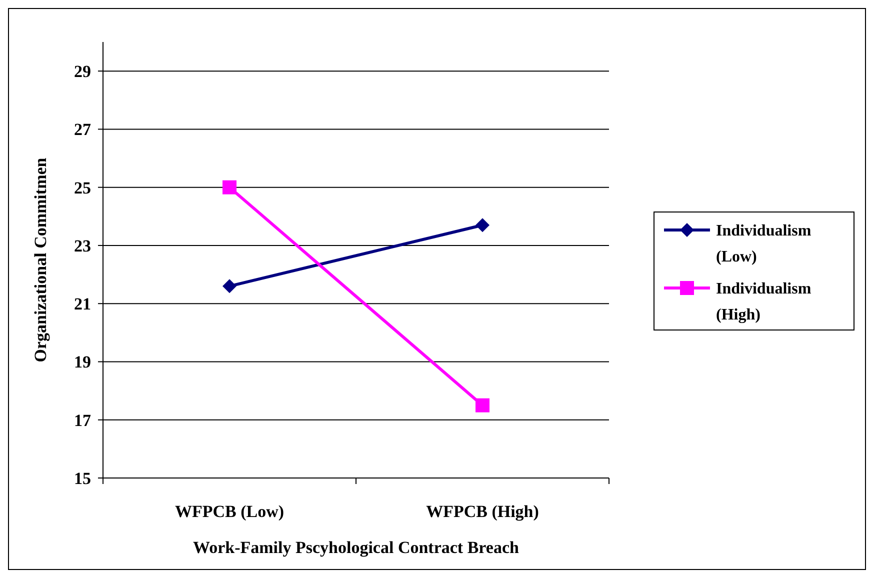  What do you see at coordinates (82, 478) in the screenshot?
I see `y-tick-label: 15` at bounding box center [82, 478].